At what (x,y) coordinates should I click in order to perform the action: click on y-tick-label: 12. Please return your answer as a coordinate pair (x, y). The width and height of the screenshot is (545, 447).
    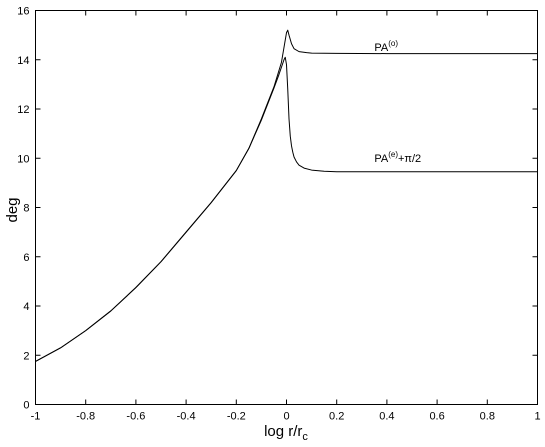
    Looking at the image, I should click on (23, 110).